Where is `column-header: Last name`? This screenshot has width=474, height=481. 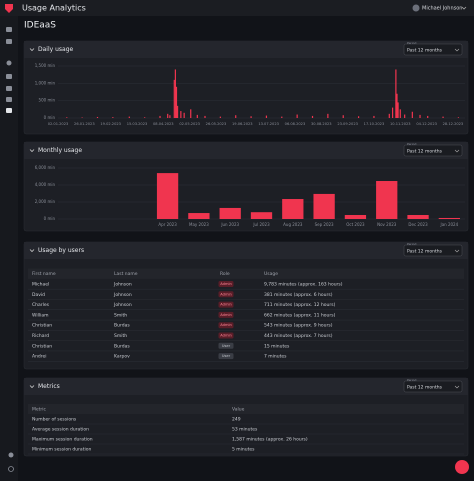 column-header: Last name is located at coordinates (126, 274).